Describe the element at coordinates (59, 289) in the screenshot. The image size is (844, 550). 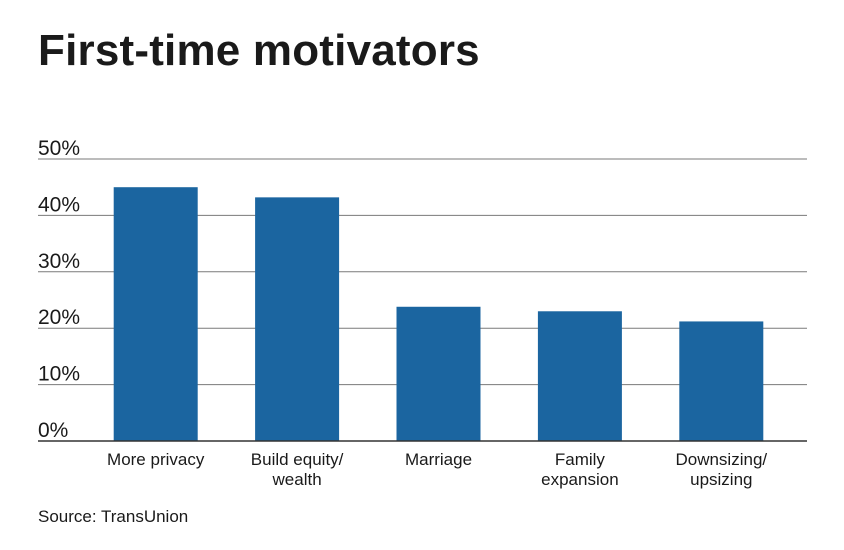
I see `y-tick-labels: 0% 10% 20% 30% 40% 50%` at that location.